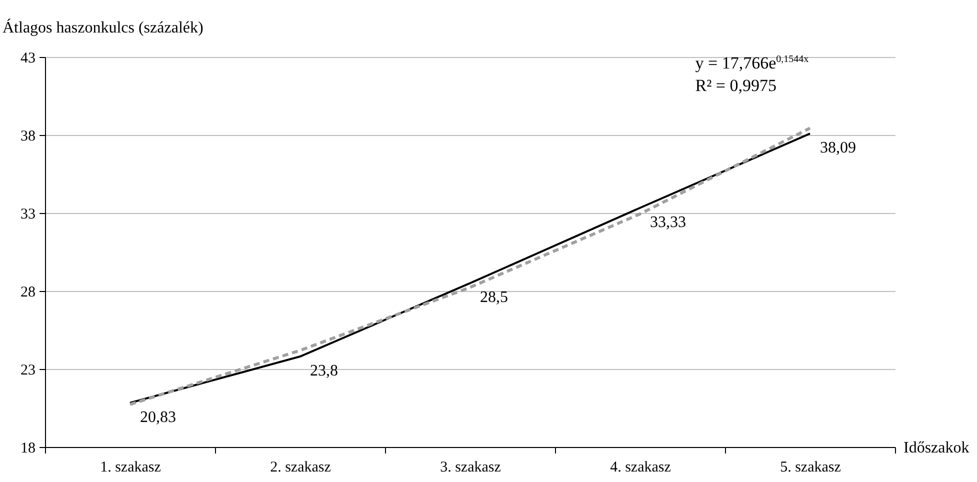 This screenshot has width=977, height=482. I want to click on y-tick-label: 23, so click(28, 370).